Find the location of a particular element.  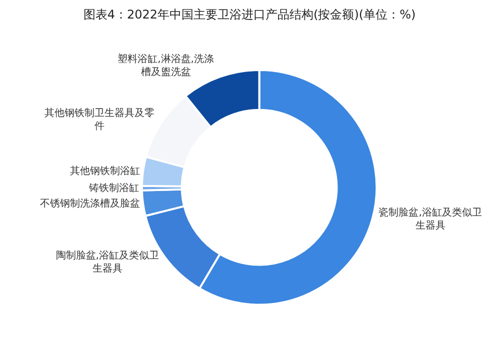

slice-label: 不锈钢制洗涤槽及脸盆 is located at coordinates (90, 203).